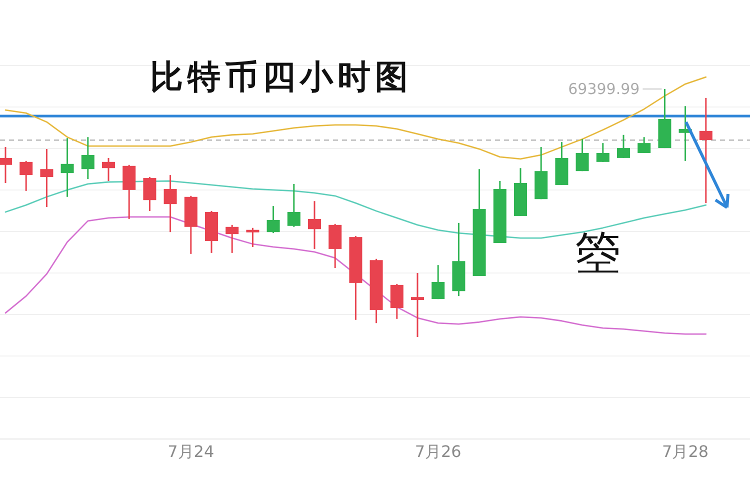 This screenshot has height=484, width=750. Describe the element at coordinates (281, 76) in the screenshot. I see `chart-title: 比特币四小时图` at that location.